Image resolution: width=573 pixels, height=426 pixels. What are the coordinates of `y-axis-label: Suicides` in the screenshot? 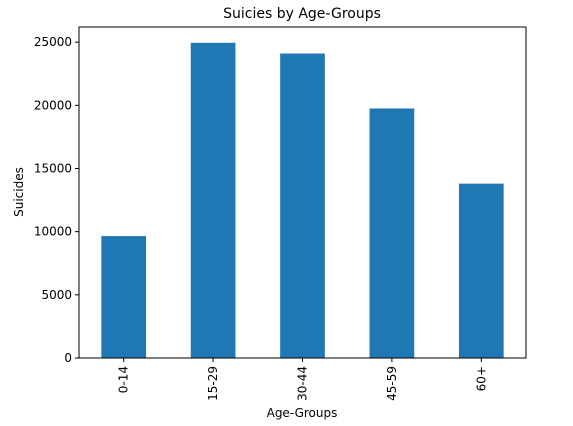 It's located at (19, 192).